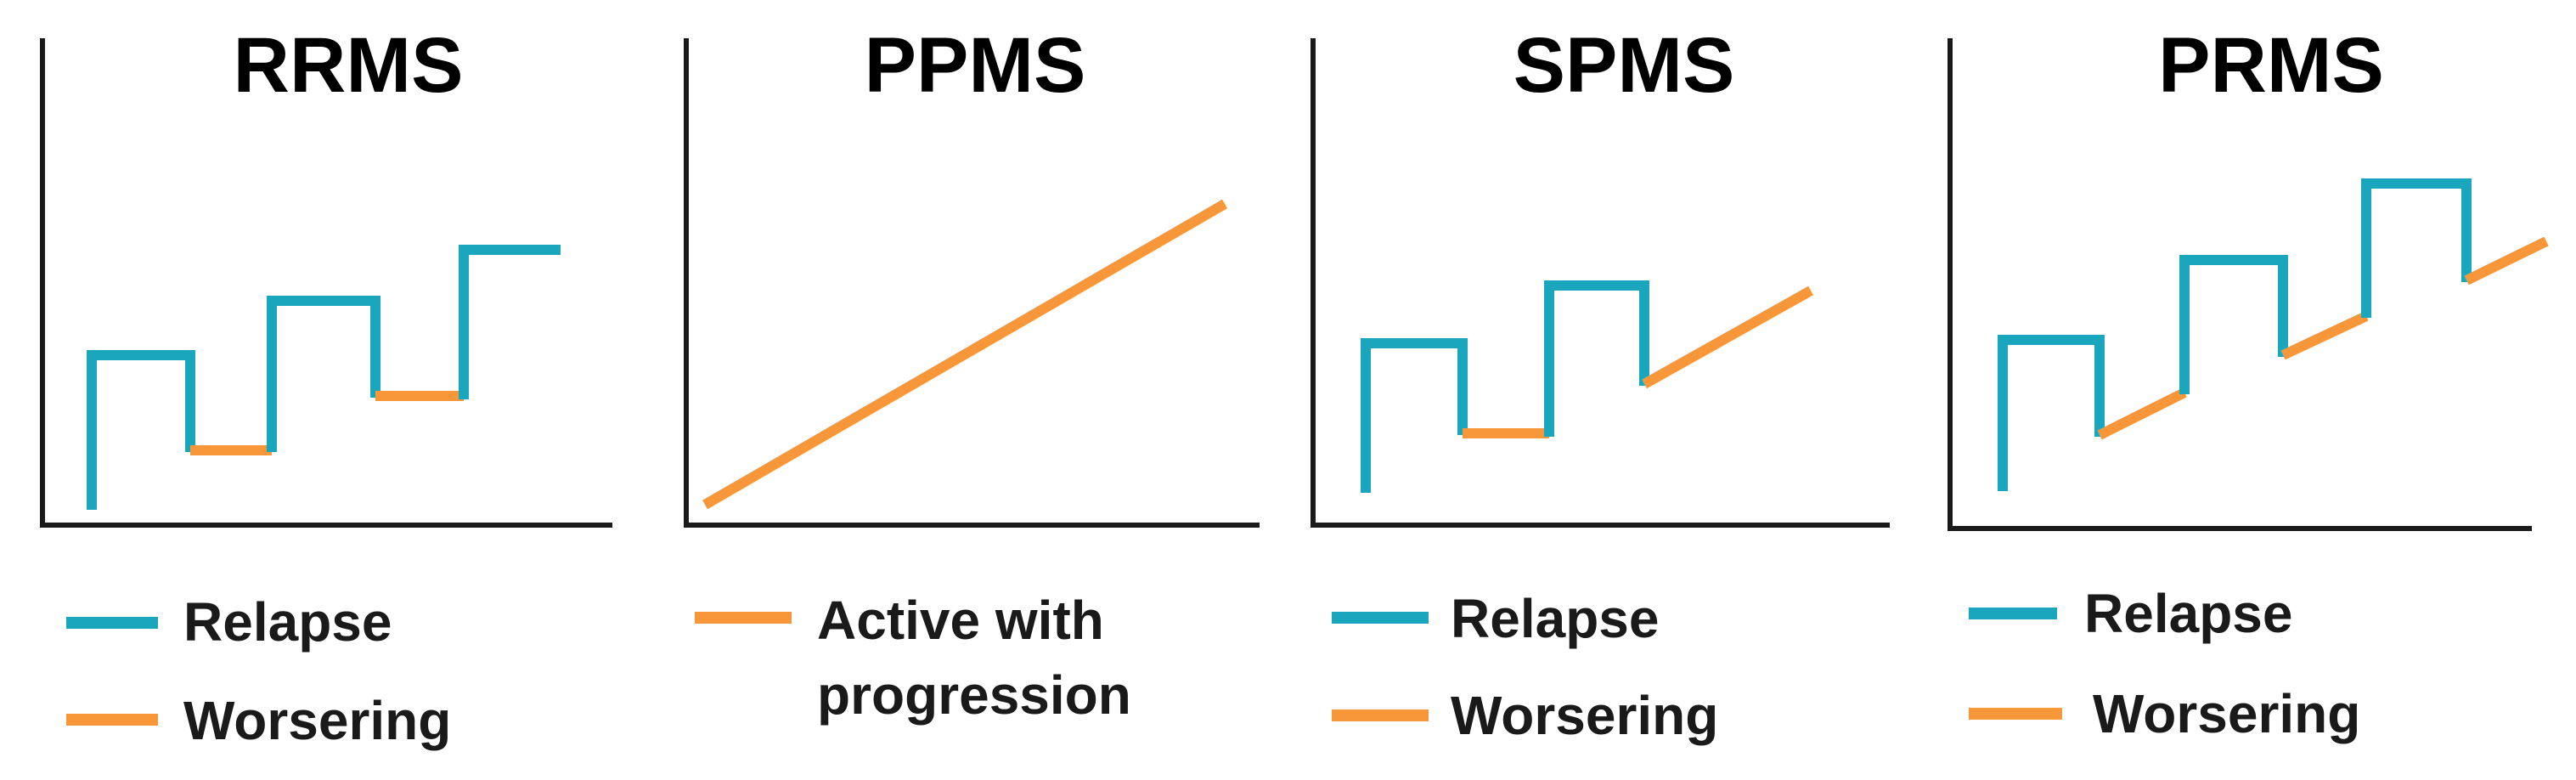  What do you see at coordinates (258, 671) in the screenshot?
I see `legend-rrms: Relapse Worsering` at bounding box center [258, 671].